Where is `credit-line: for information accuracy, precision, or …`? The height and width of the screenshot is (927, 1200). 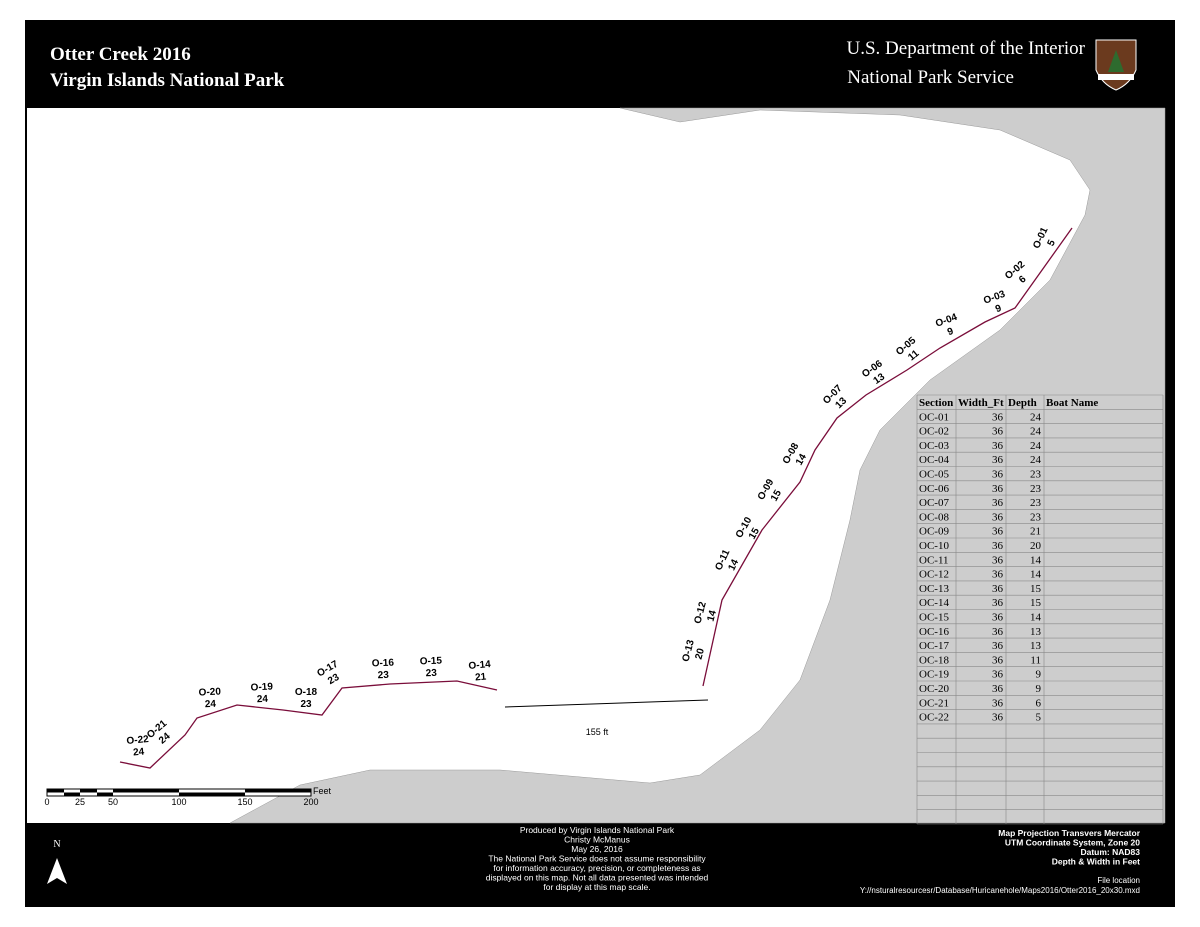
credit-line: for information accuracy, precision, or … is located at coordinates (596, 868).